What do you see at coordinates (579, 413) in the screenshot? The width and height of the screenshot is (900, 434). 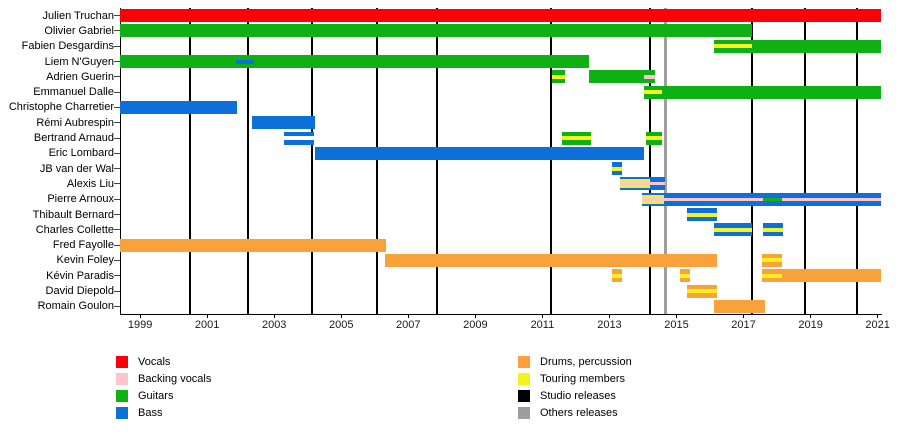 I see `legend-label-others: Others releases` at bounding box center [579, 413].